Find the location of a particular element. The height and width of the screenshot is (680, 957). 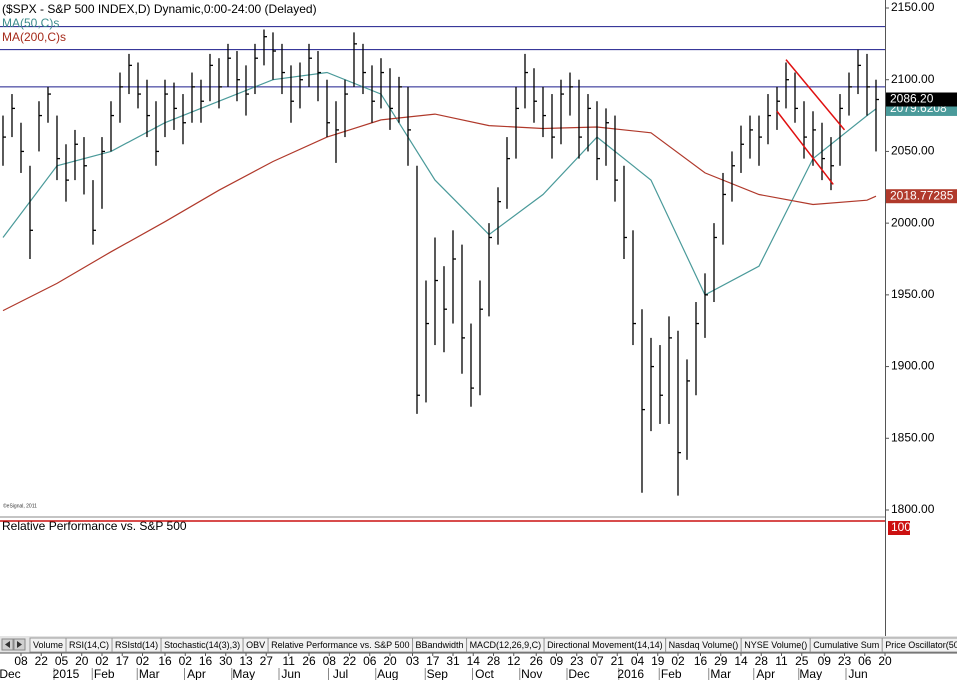

month-label: 2016 is located at coordinates (630, 673).